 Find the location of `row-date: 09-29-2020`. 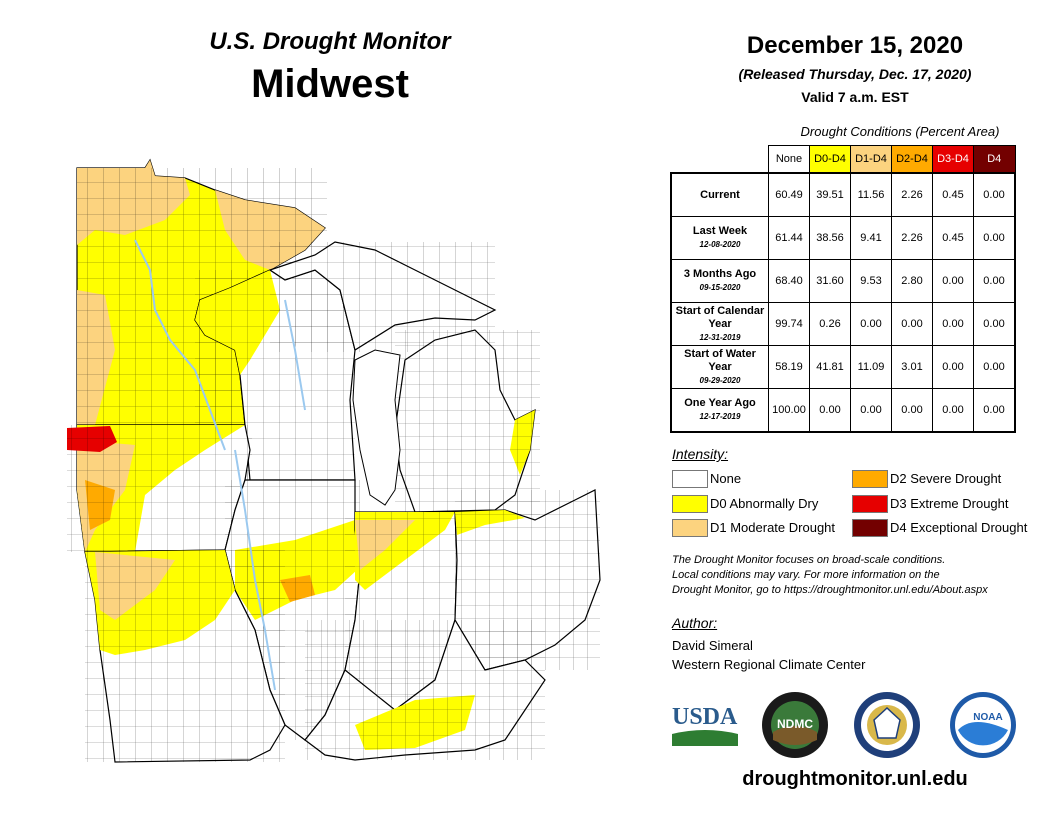

row-date: 09-29-2020 is located at coordinates (720, 380).